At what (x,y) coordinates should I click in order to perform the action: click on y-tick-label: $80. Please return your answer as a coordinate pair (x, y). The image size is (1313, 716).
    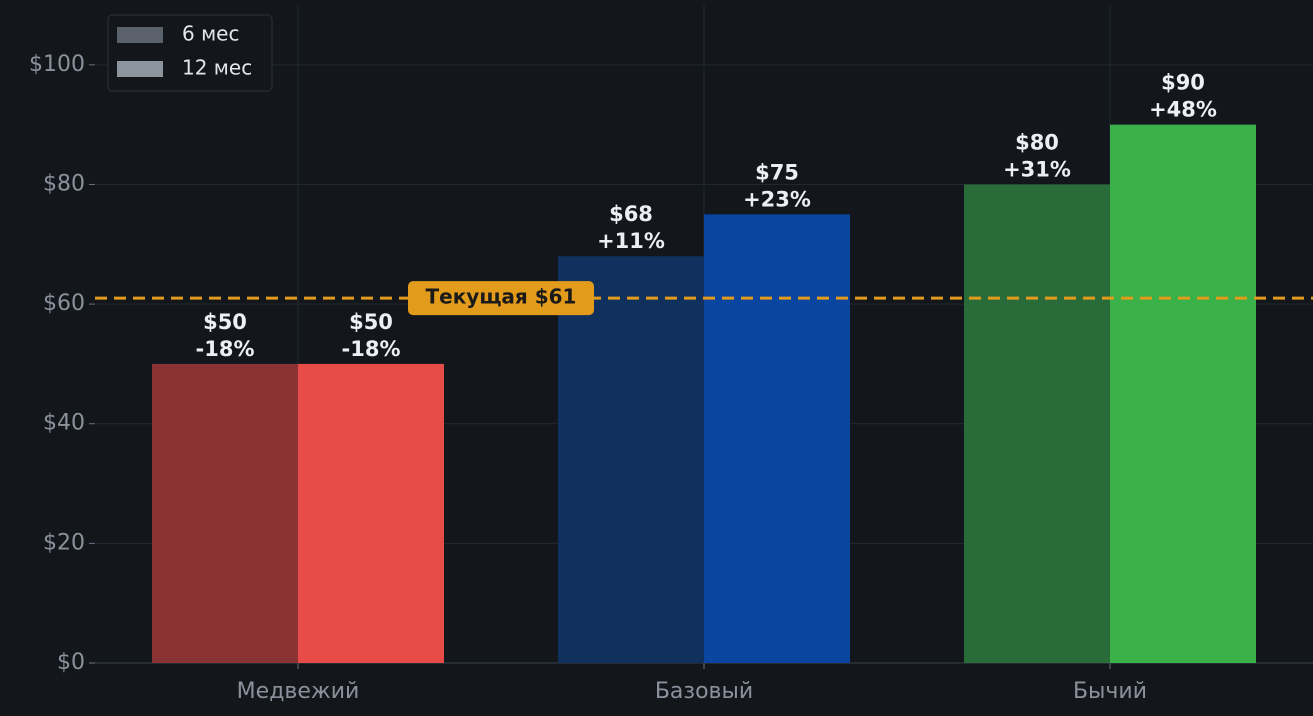
    Looking at the image, I should click on (64, 183).